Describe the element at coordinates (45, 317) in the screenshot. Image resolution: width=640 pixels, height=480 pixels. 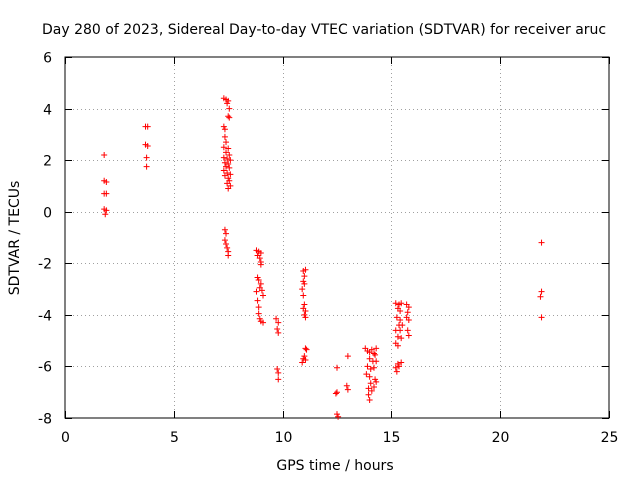
I see `y-tick-label: -4` at that location.